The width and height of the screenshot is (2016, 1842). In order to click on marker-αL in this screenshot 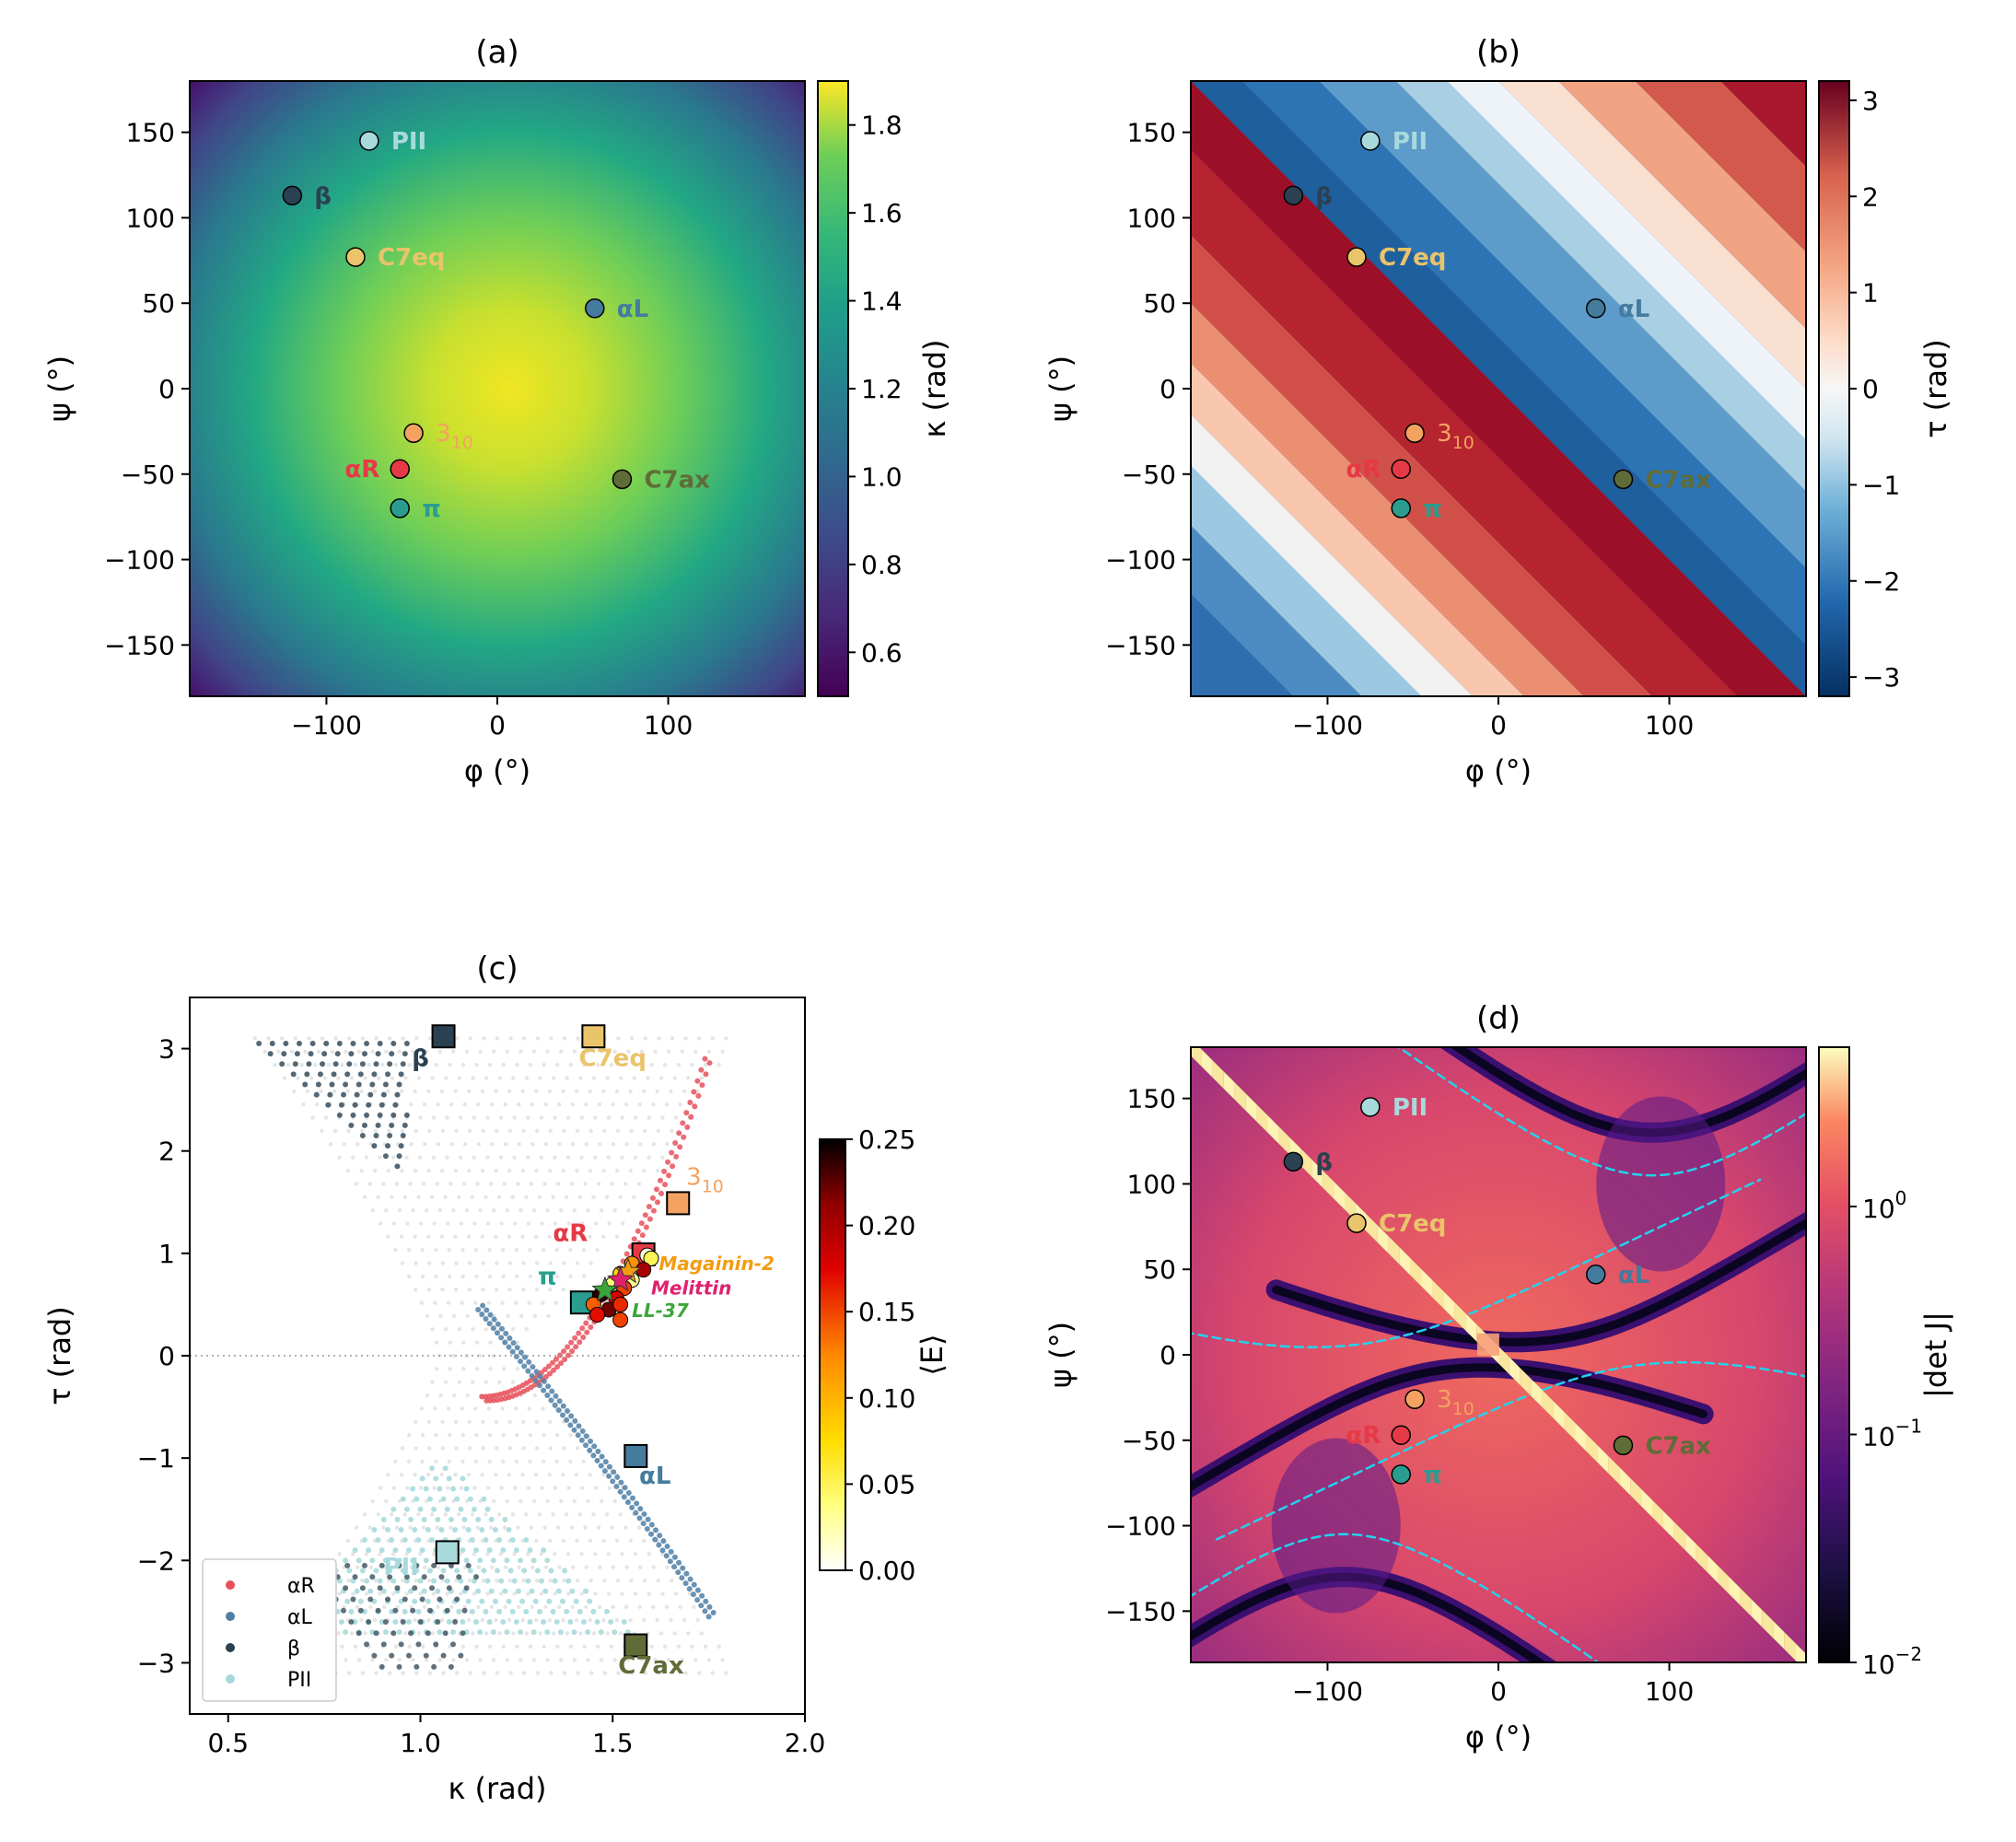, I will do `click(1596, 308)`.